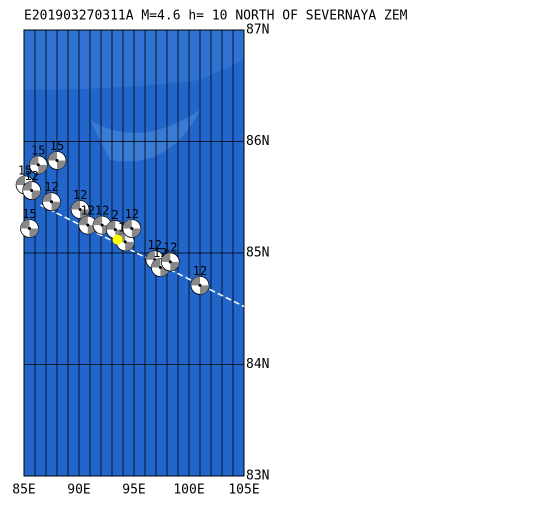 This screenshot has height=505, width=537. Describe the element at coordinates (142, 256) in the screenshot. I see `trench` at that location.